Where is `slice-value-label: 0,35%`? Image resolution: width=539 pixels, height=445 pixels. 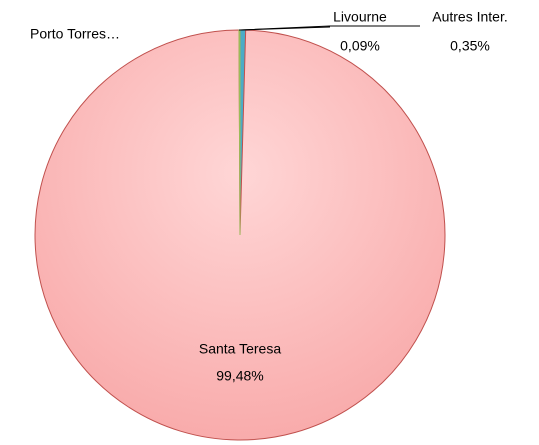
slice-value-label: 0,35% is located at coordinates (470, 46).